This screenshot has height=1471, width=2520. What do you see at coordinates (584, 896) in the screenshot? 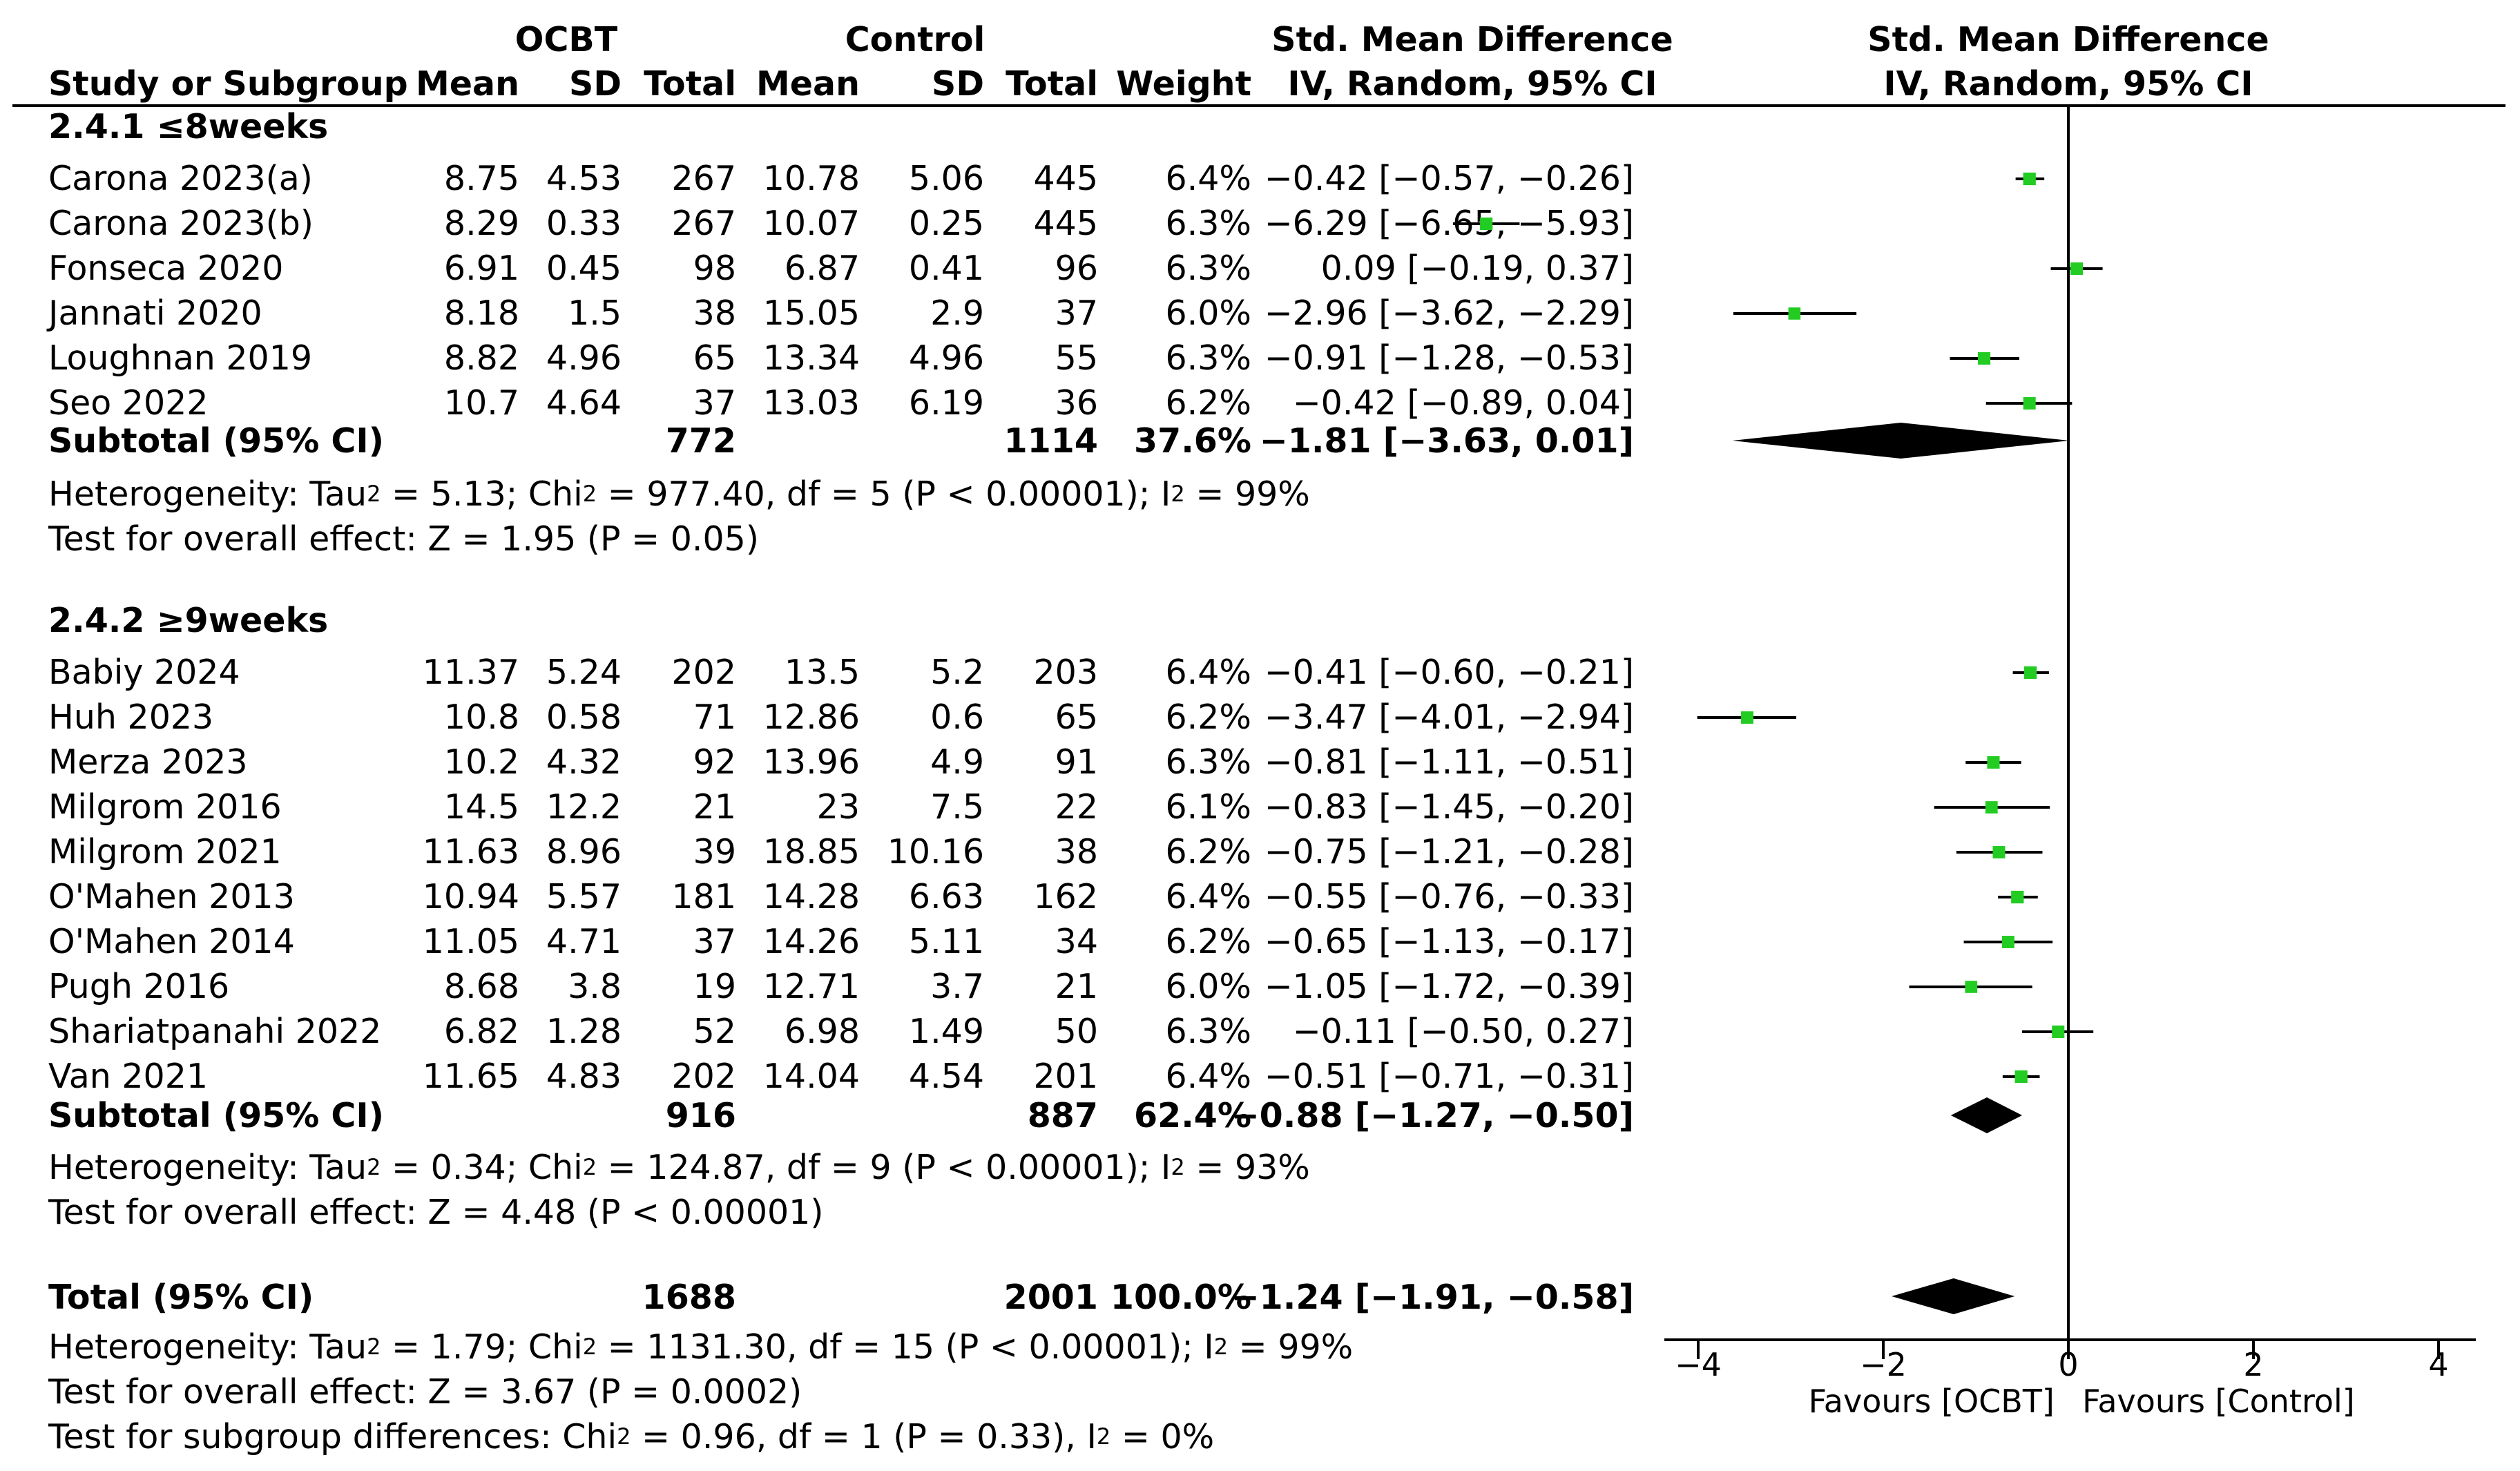
I see `ocbt-sd: 5.57` at bounding box center [584, 896].